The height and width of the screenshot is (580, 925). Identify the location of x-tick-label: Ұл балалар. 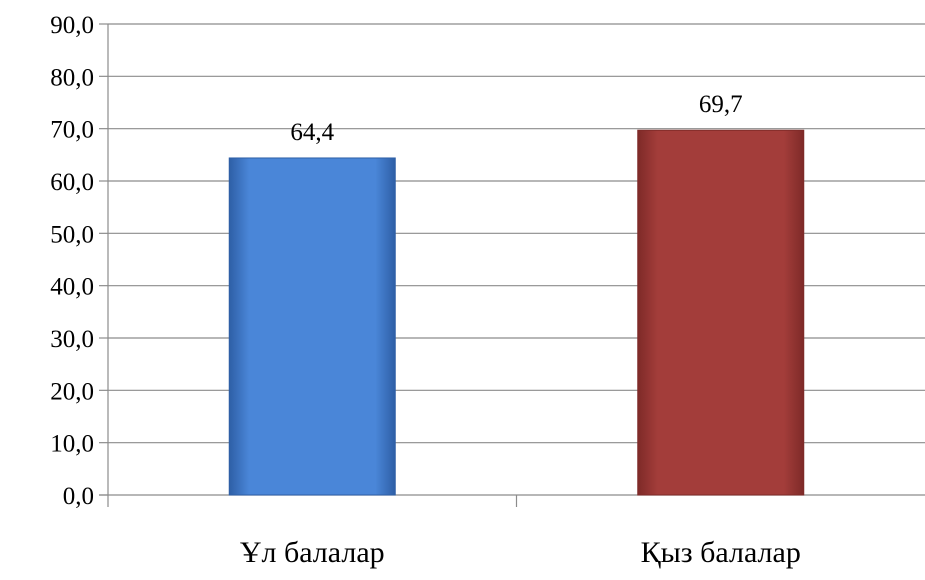
(312, 552).